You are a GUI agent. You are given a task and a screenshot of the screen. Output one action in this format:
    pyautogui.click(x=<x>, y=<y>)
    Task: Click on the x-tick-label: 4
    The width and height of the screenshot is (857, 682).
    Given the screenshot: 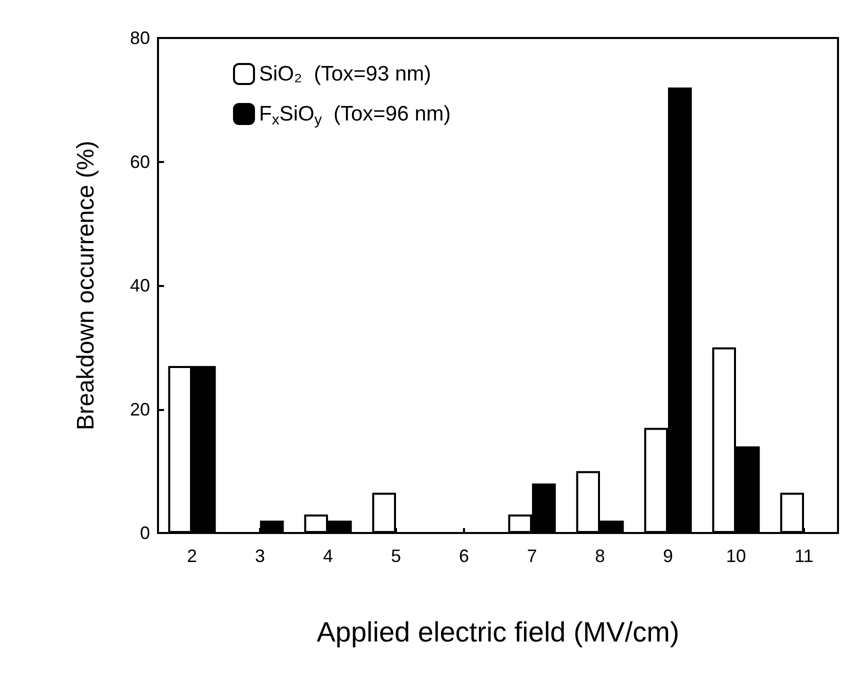 What is the action you would take?
    pyautogui.click(x=328, y=556)
    